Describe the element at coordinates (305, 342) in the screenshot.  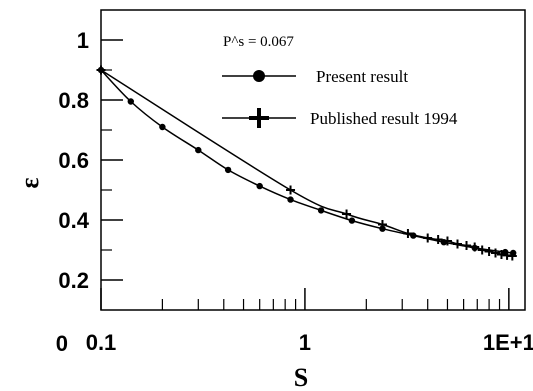
I see `x-tick-label: 1` at that location.